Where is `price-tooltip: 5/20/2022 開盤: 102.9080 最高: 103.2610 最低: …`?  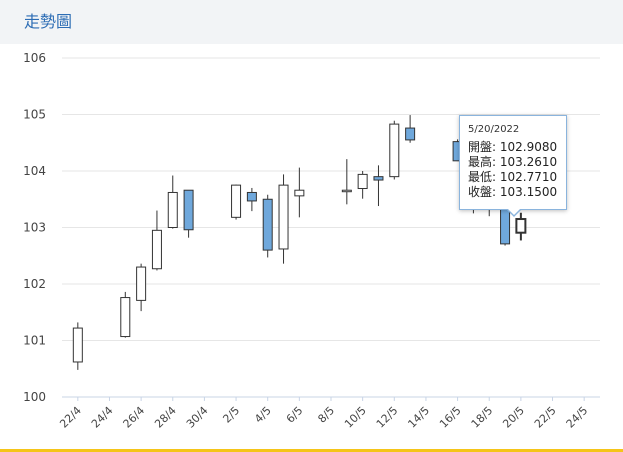 price-tooltip: 5/20/2022 開盤: 102.9080 最高: 103.2610 最低: … is located at coordinates (513, 166).